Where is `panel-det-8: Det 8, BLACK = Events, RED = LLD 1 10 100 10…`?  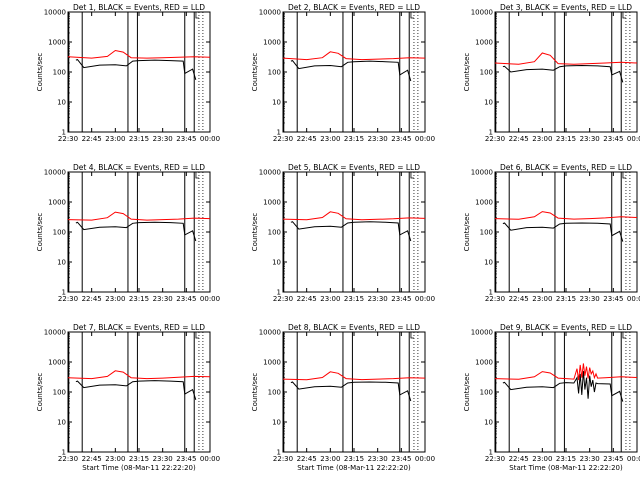
panel-det-8: Det 8, BLACK = Events, RED = LLD 1 10 100 10… is located at coordinates (343, 397).